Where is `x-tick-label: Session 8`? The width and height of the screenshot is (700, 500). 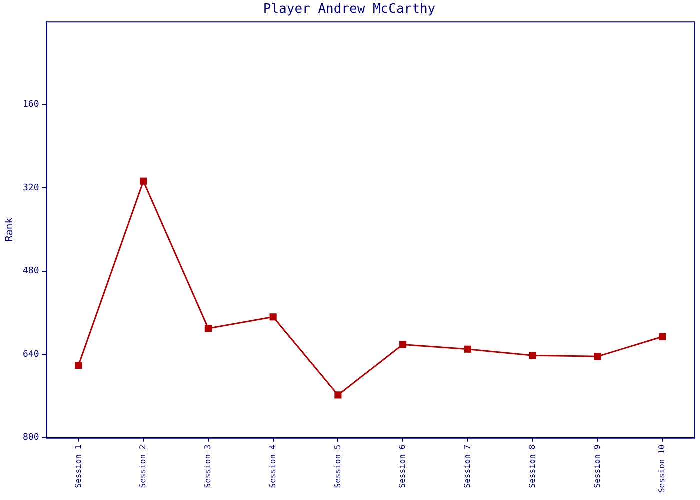 x-tick-label: Session 8 is located at coordinates (532, 466).